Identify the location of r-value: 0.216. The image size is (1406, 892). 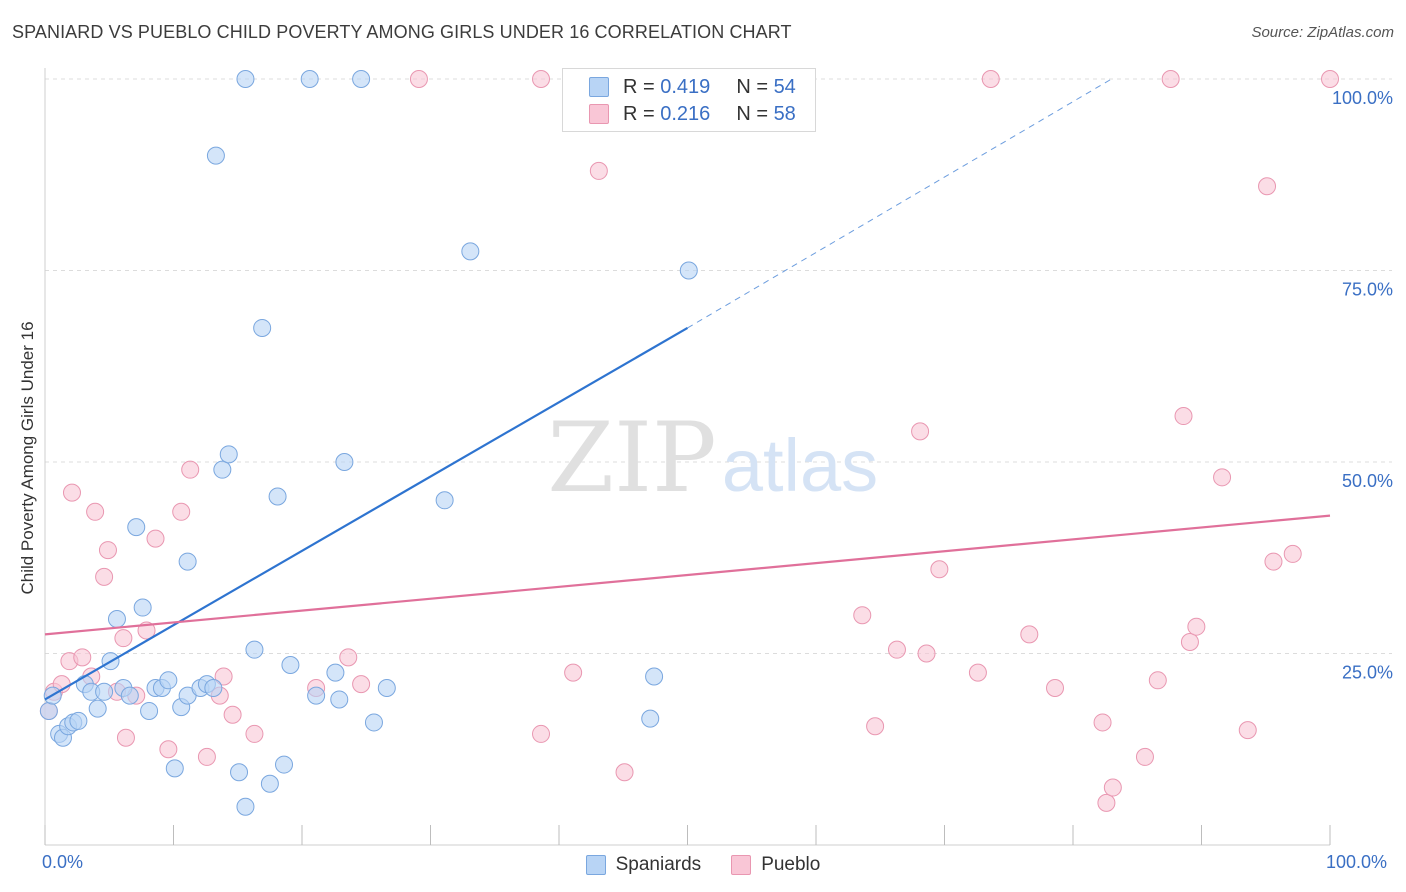
(685, 113).